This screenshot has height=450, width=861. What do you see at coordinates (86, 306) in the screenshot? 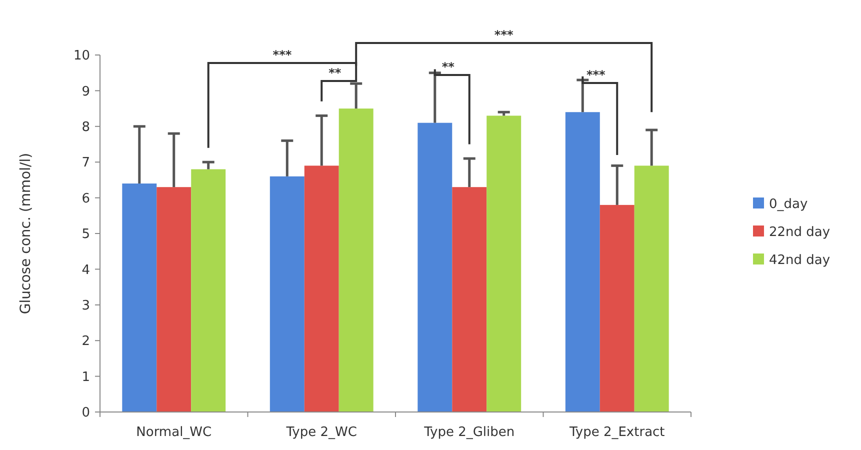
I see `y-tick-label: 3` at bounding box center [86, 306].